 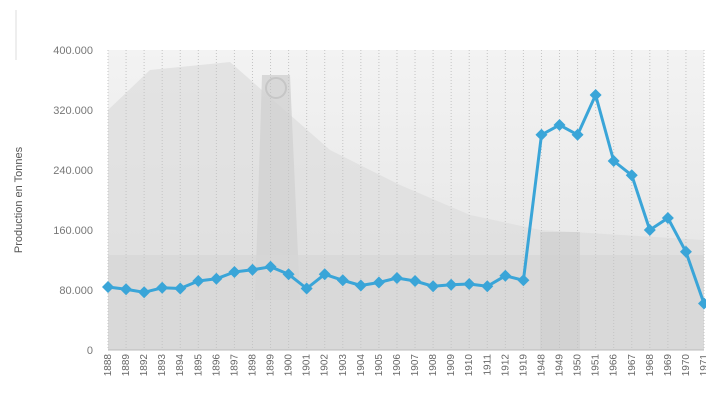 I want to click on x-tick-label: 1899, so click(x=271, y=365).